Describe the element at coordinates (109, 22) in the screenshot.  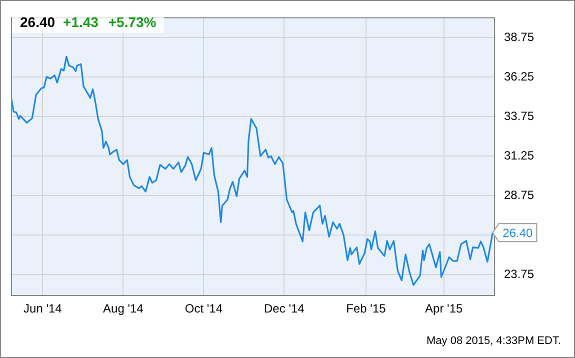
I see `chart-subtitle: +1.43 +5.73%` at that location.